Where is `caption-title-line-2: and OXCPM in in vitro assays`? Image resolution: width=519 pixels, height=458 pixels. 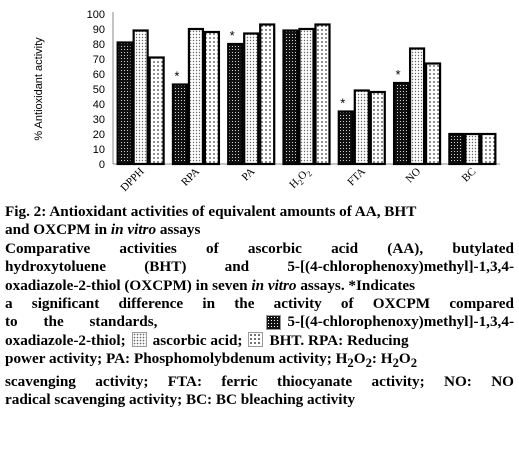 caption-title-line-2: and OXCPM in in vitro assays is located at coordinates (259, 230).